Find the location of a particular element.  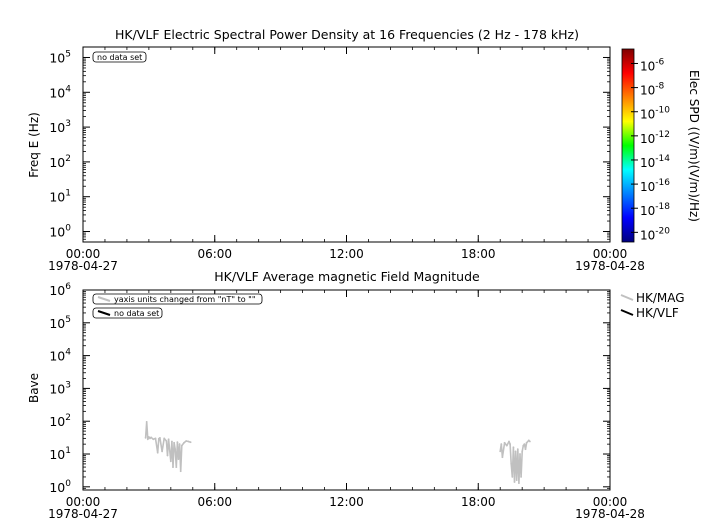

colorbar-tick-label: 10⁻¹⁴ is located at coordinates (655, 162).